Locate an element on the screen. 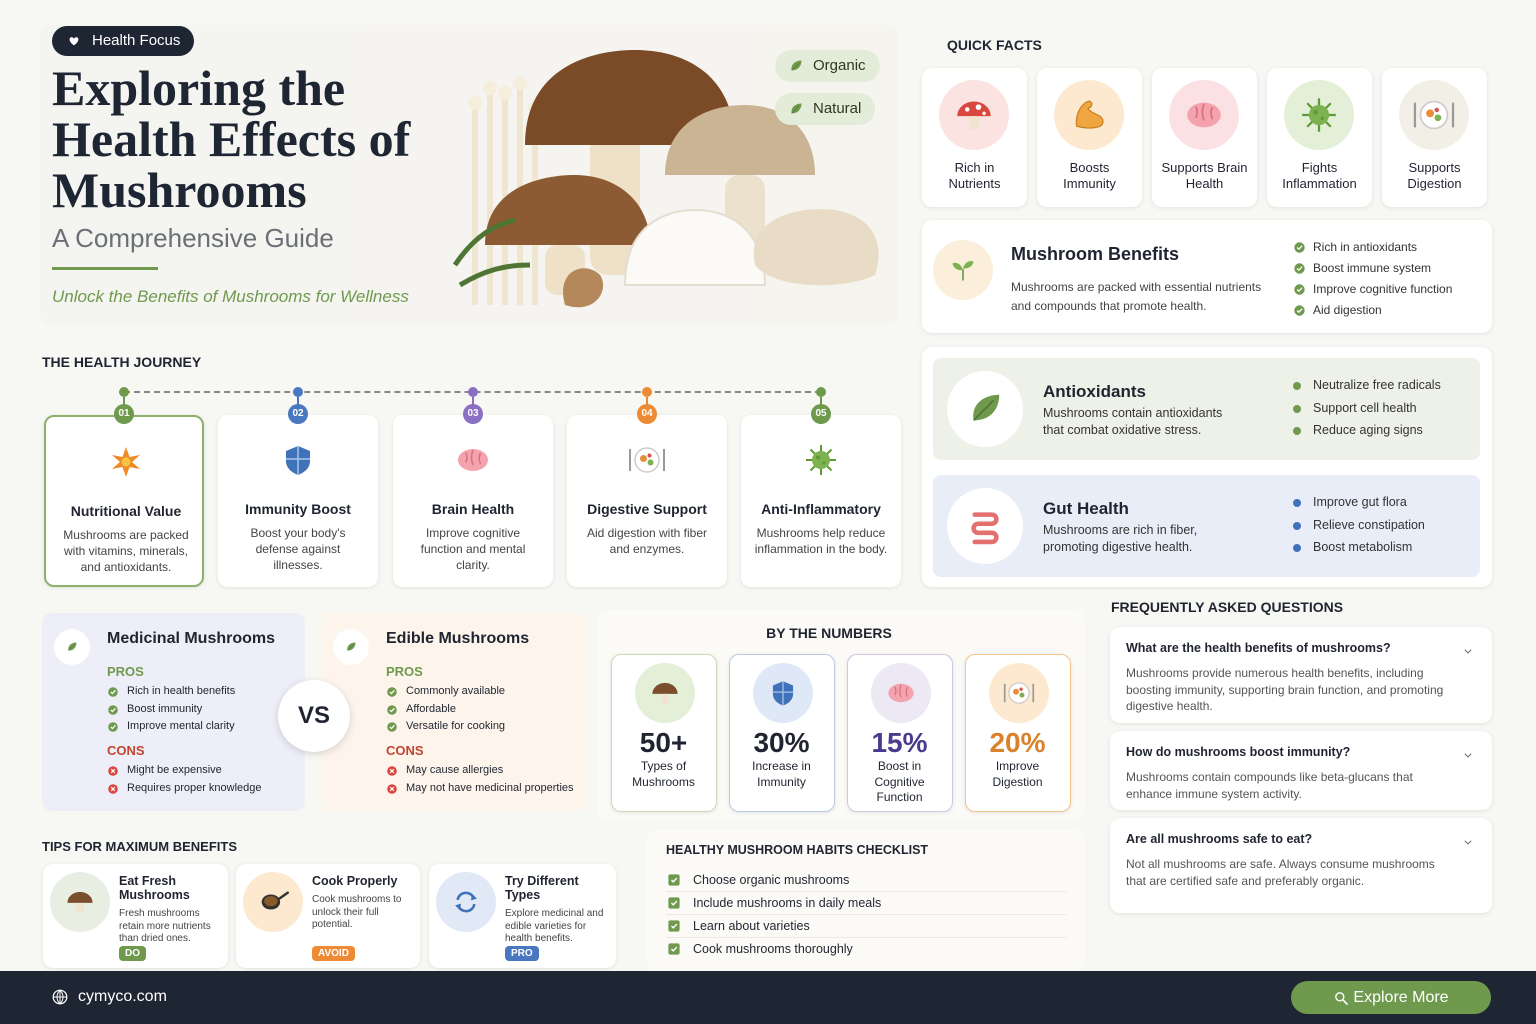  pro-item: Rich in health benefits is located at coordinates (181, 691).